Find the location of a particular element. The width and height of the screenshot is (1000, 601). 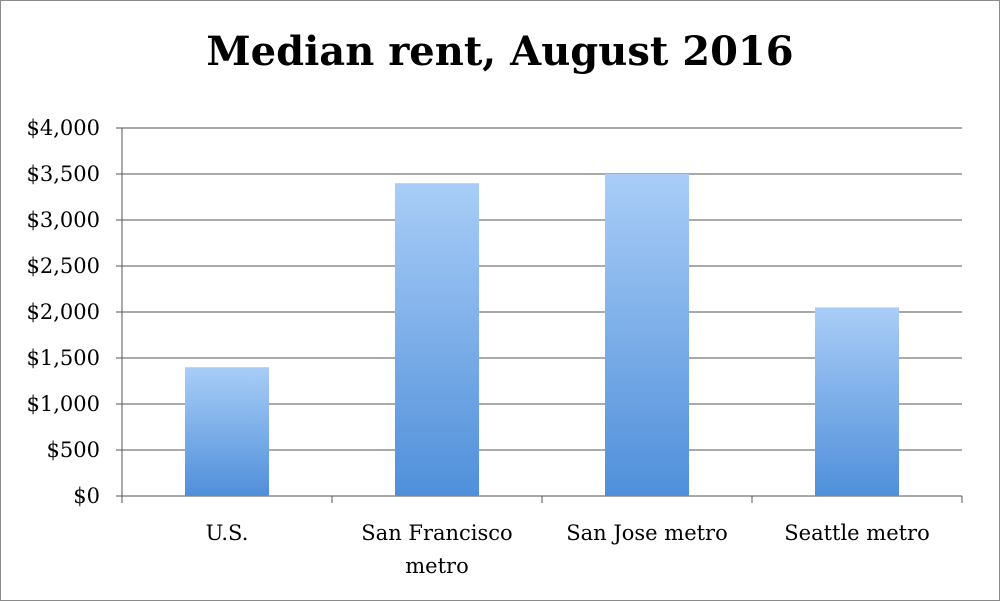

y-tick-label: $1,500 is located at coordinates (63, 358).